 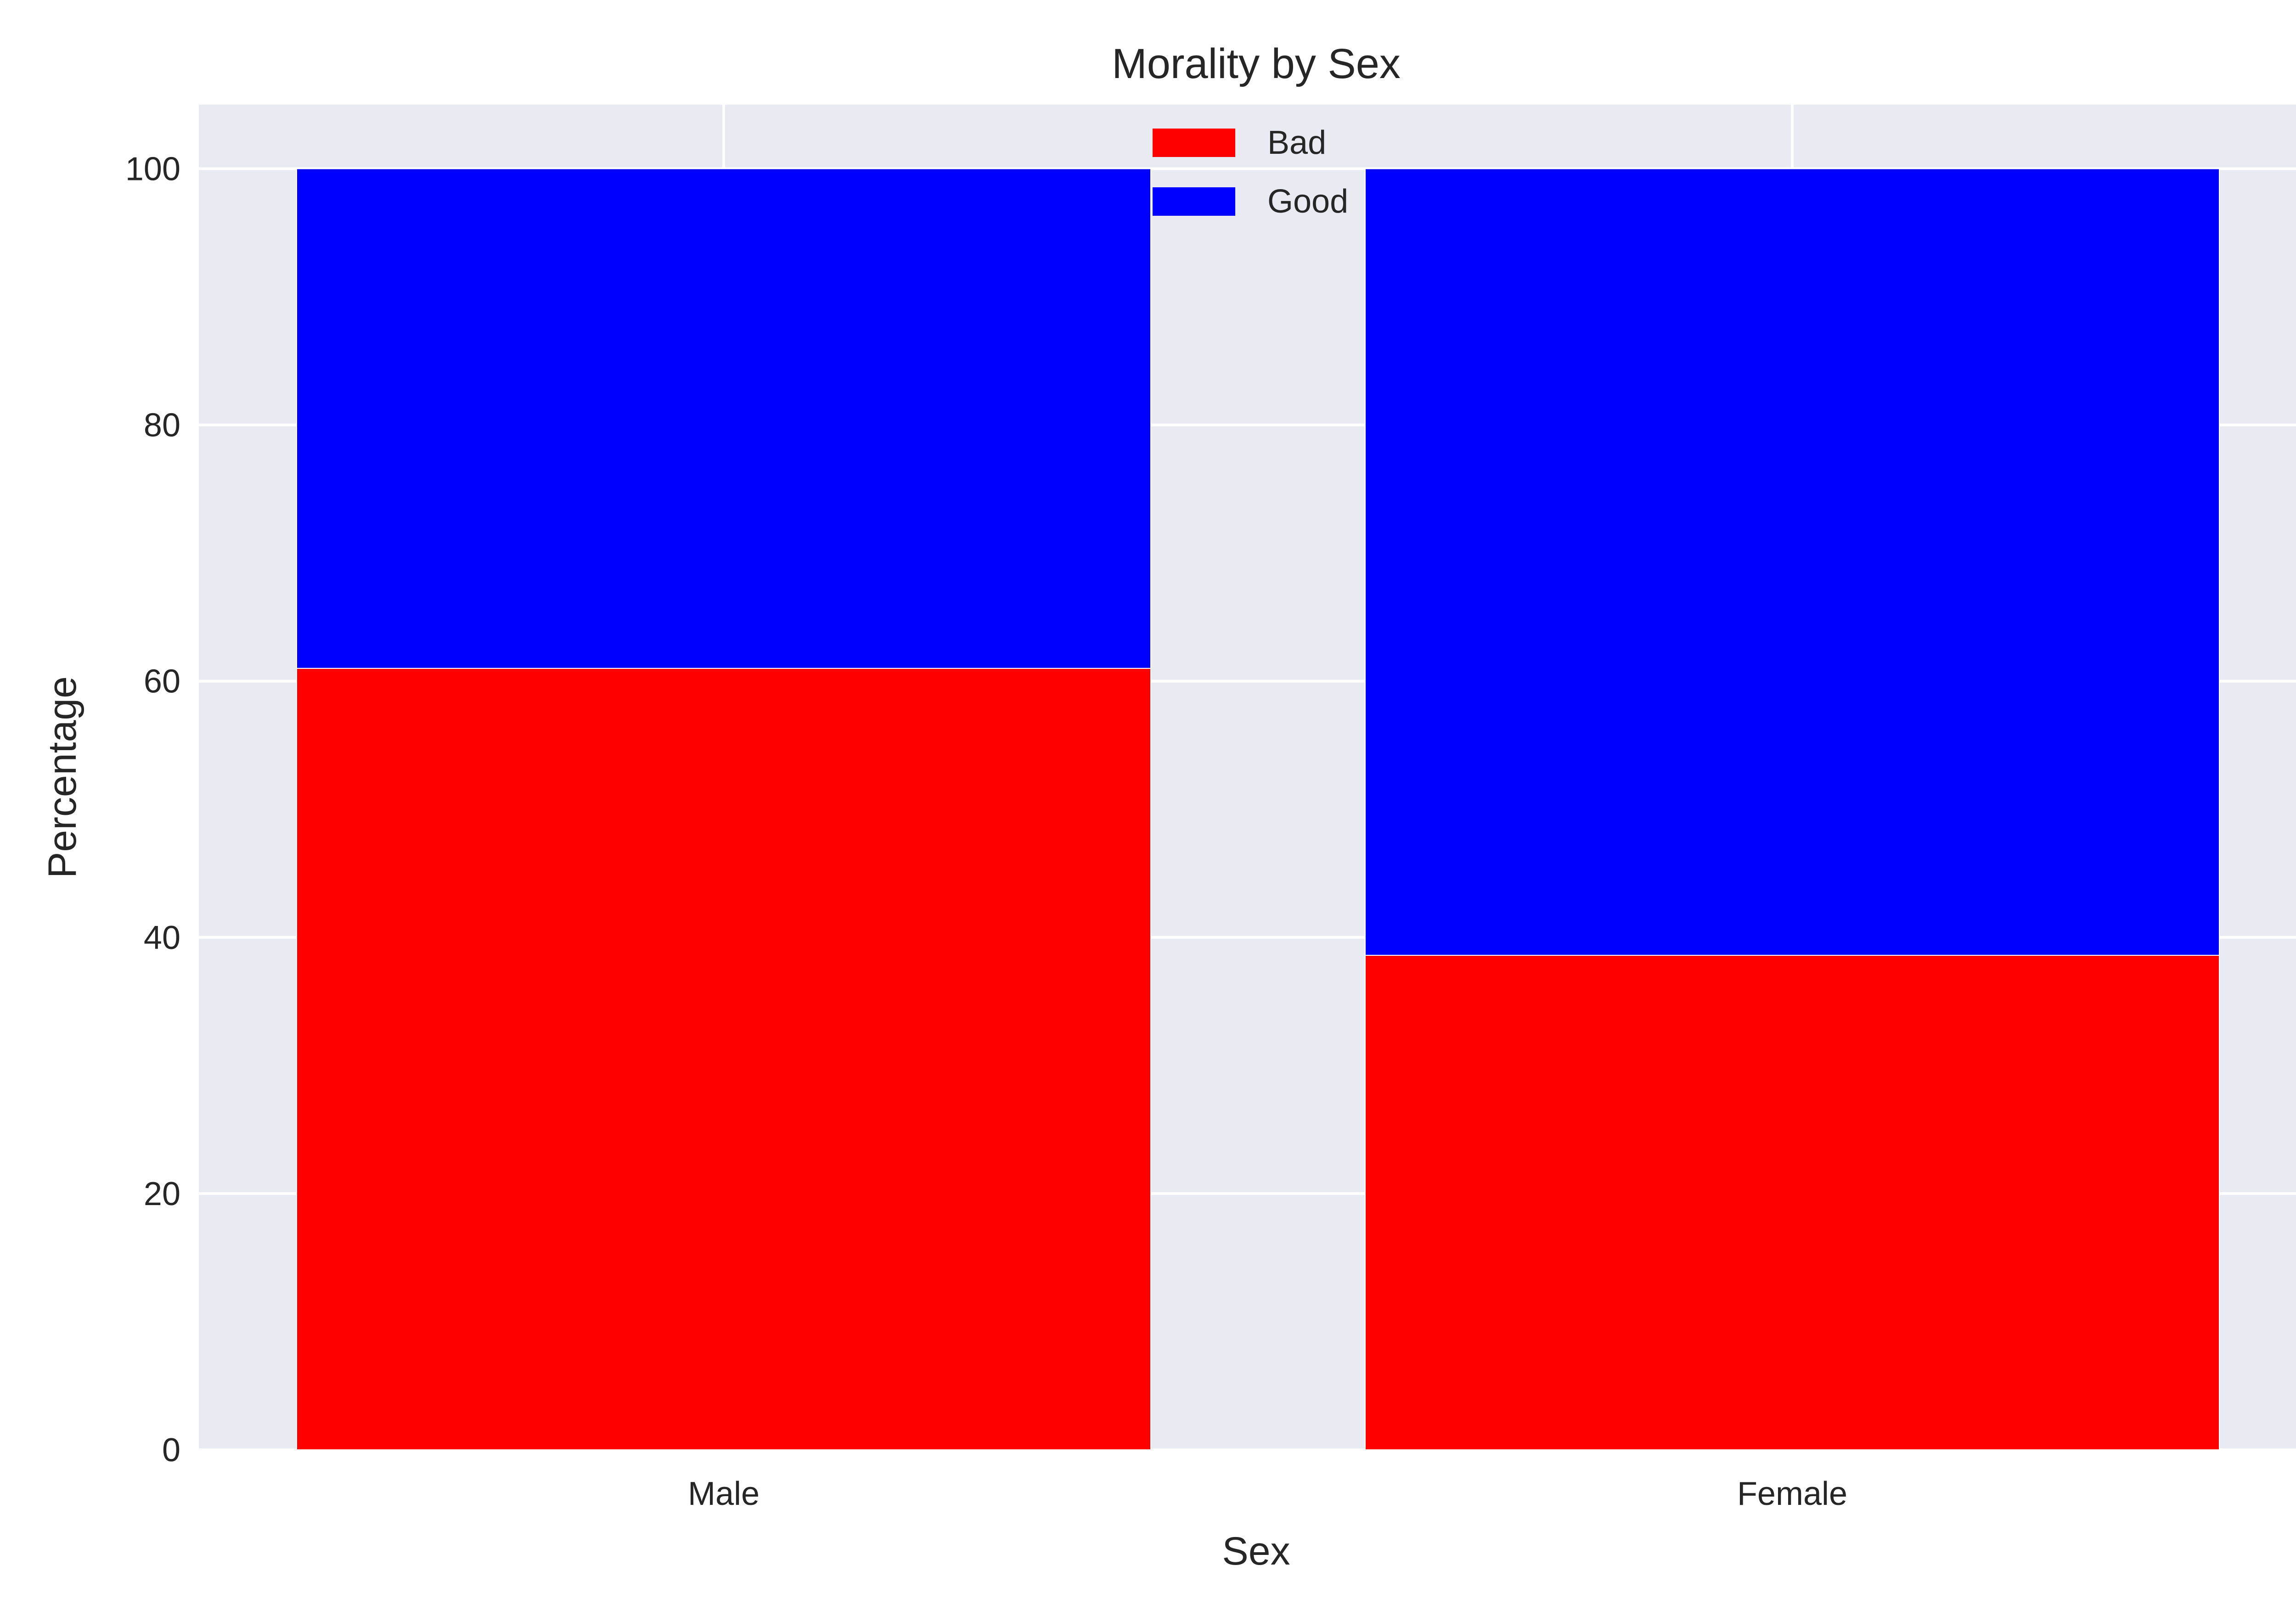 What do you see at coordinates (162, 425) in the screenshot?
I see `y-tick-label: 80` at bounding box center [162, 425].